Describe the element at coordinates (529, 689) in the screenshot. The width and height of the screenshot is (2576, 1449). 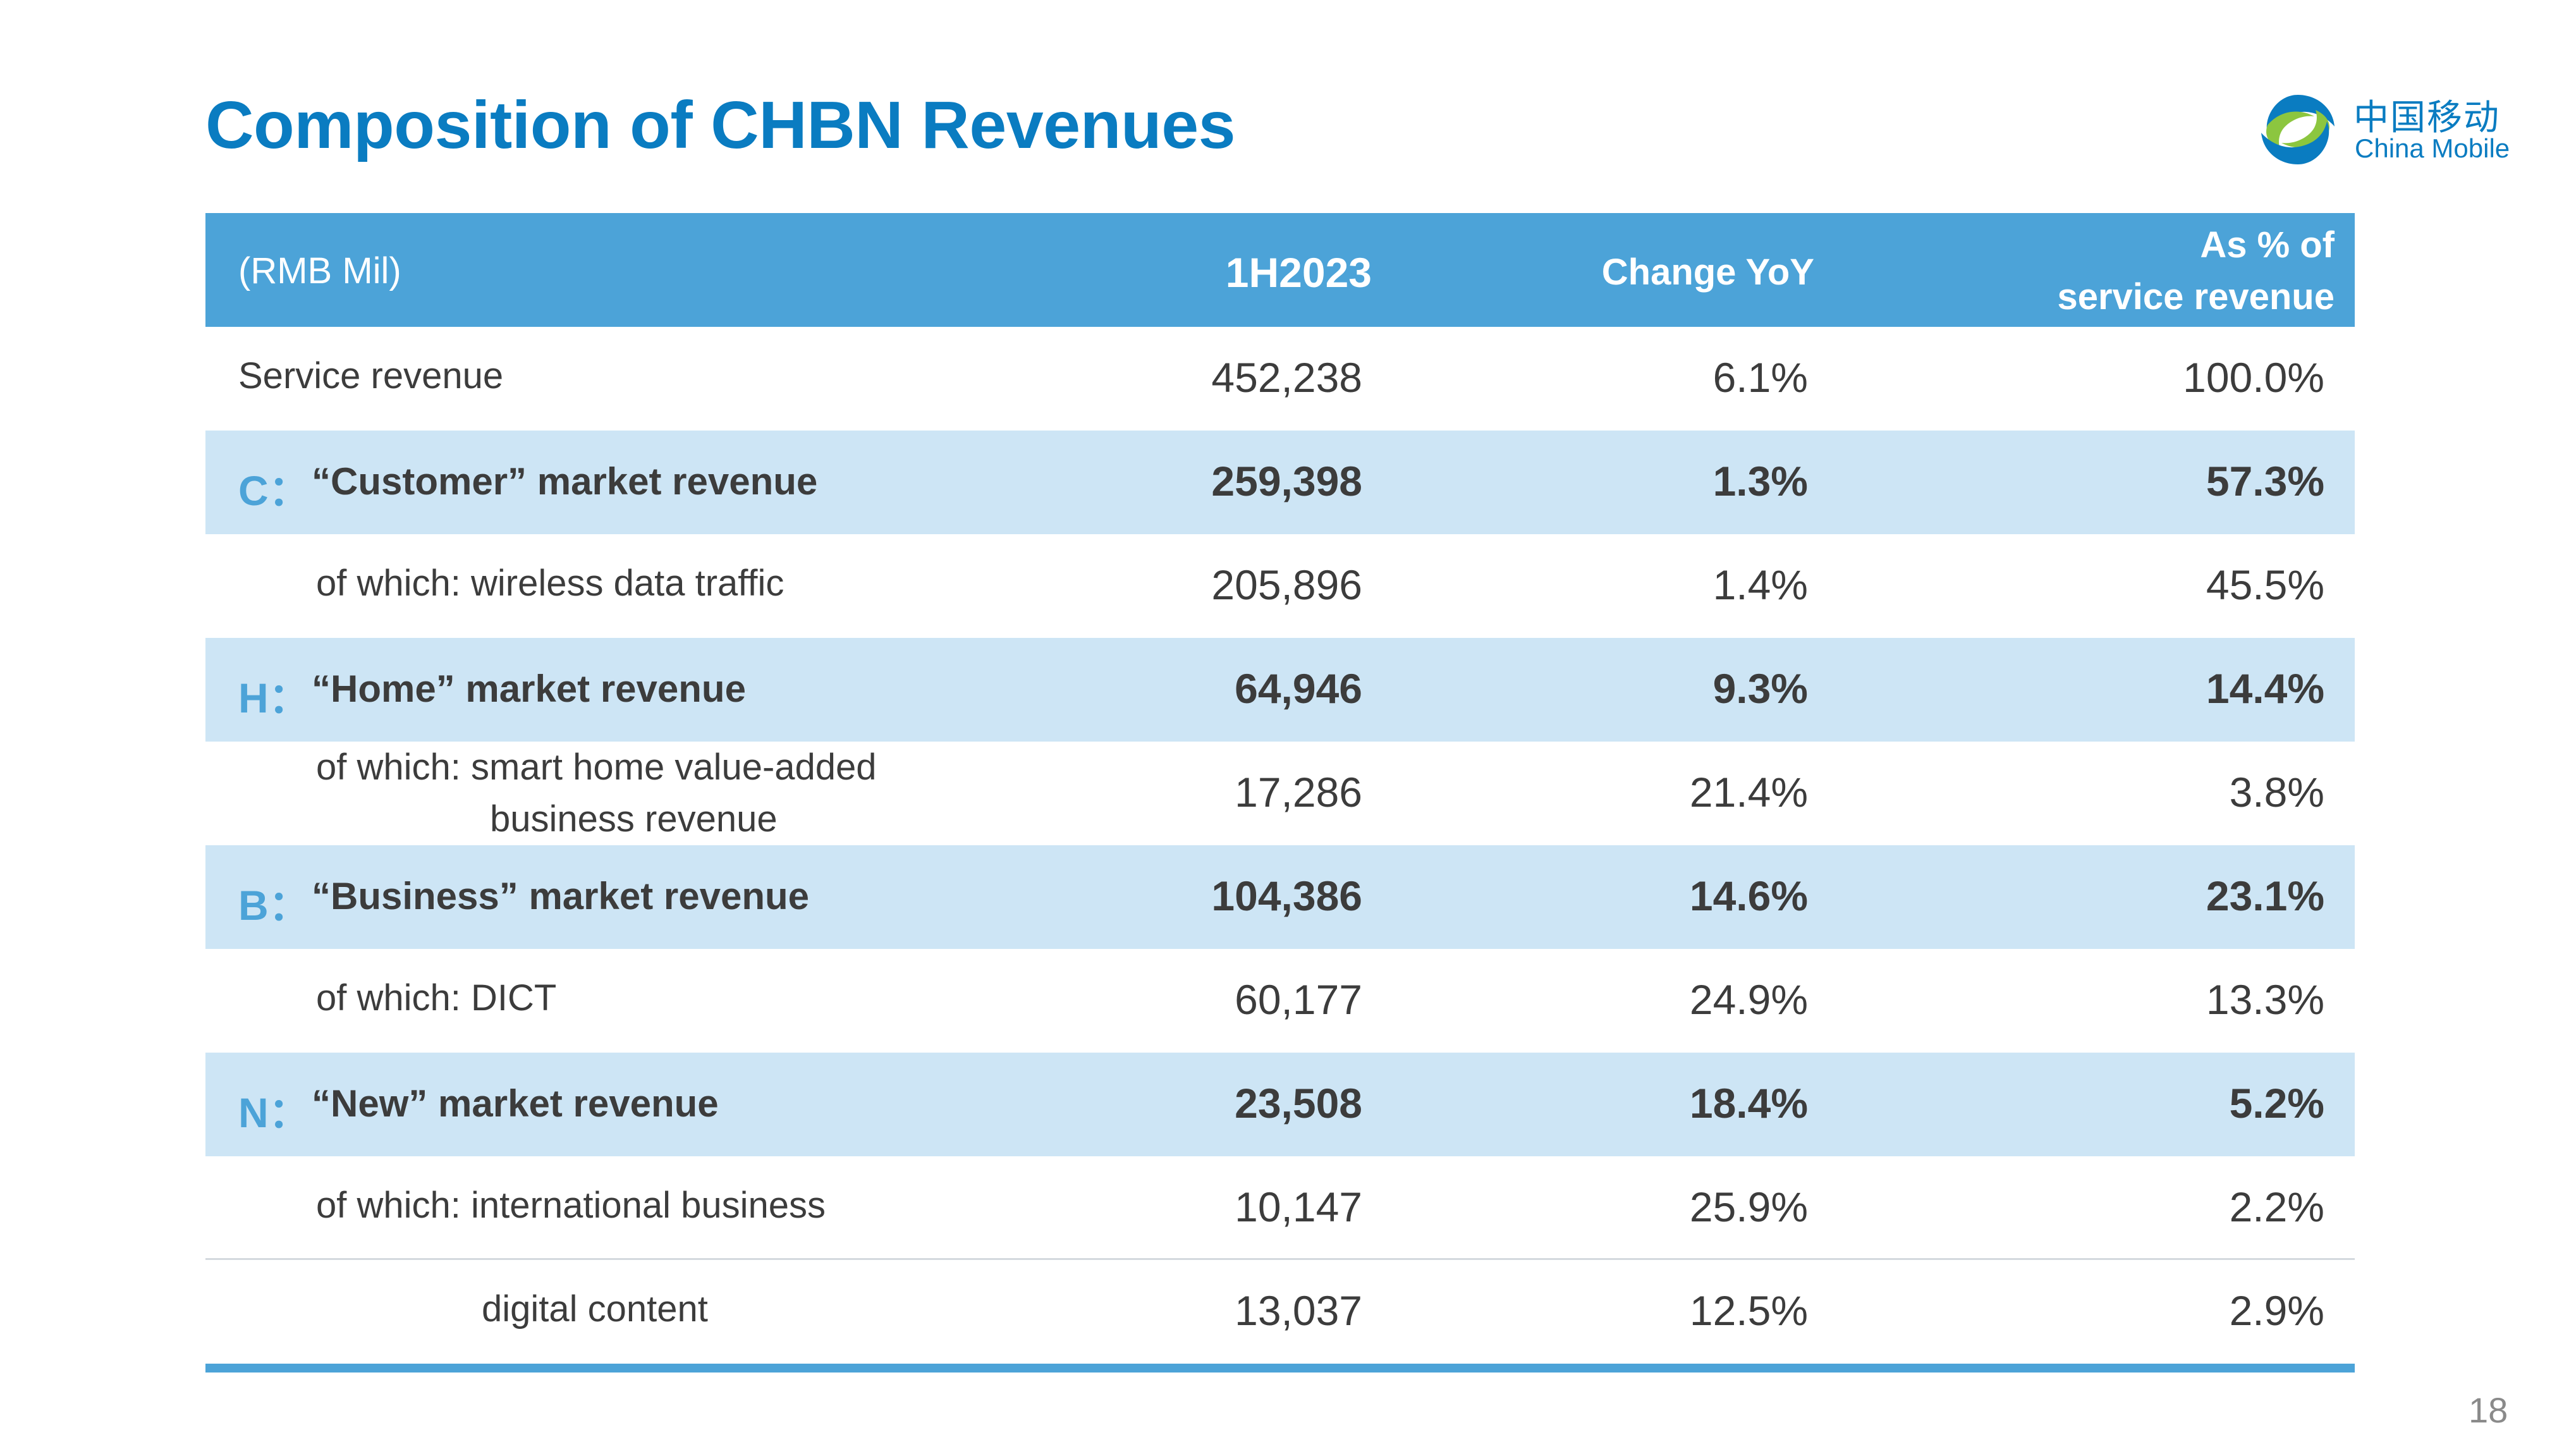
I see `row-label: “Home” market revenue` at that location.